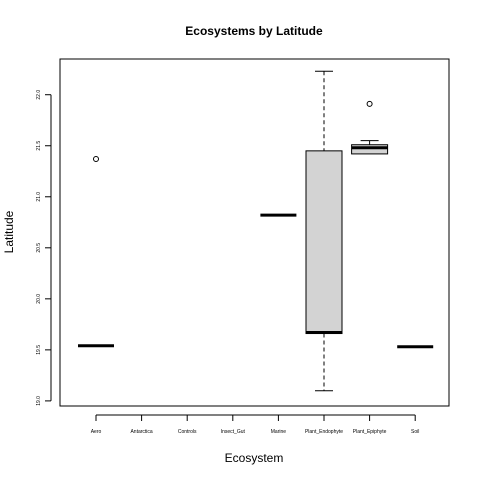 This screenshot has height=480, width=480. I want to click on x-tick-label: Antarctica, so click(141, 432).